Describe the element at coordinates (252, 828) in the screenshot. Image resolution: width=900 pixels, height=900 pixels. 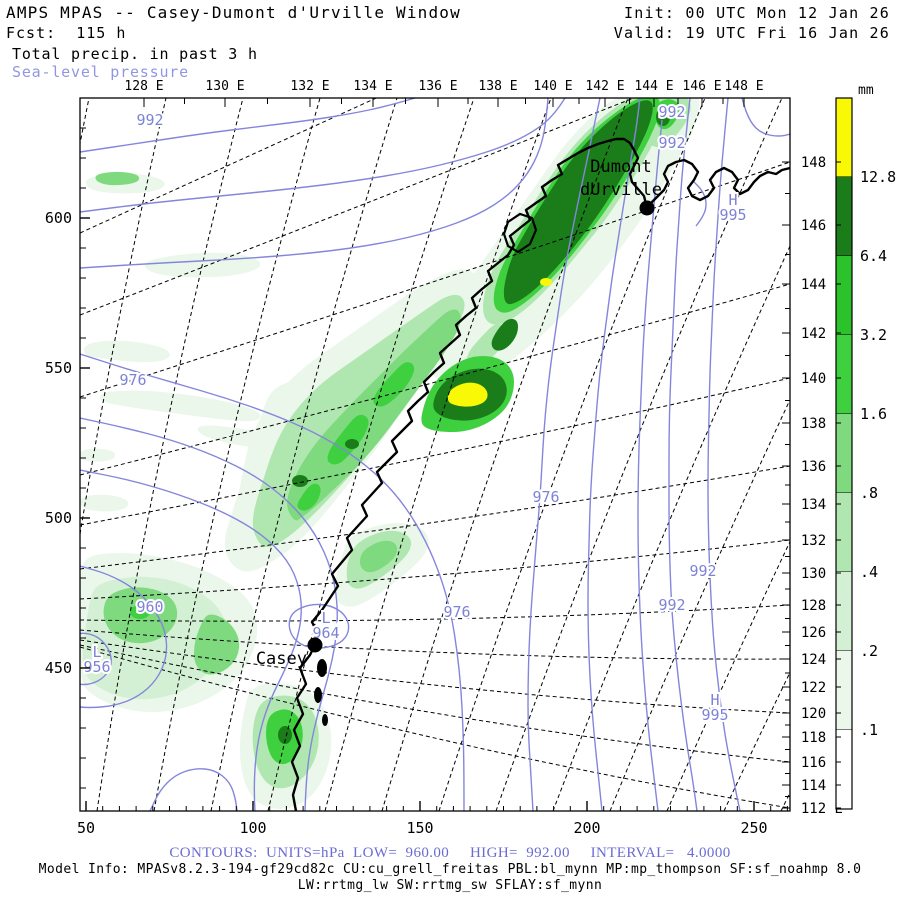
I see `bottom-axis-label: 100` at that location.